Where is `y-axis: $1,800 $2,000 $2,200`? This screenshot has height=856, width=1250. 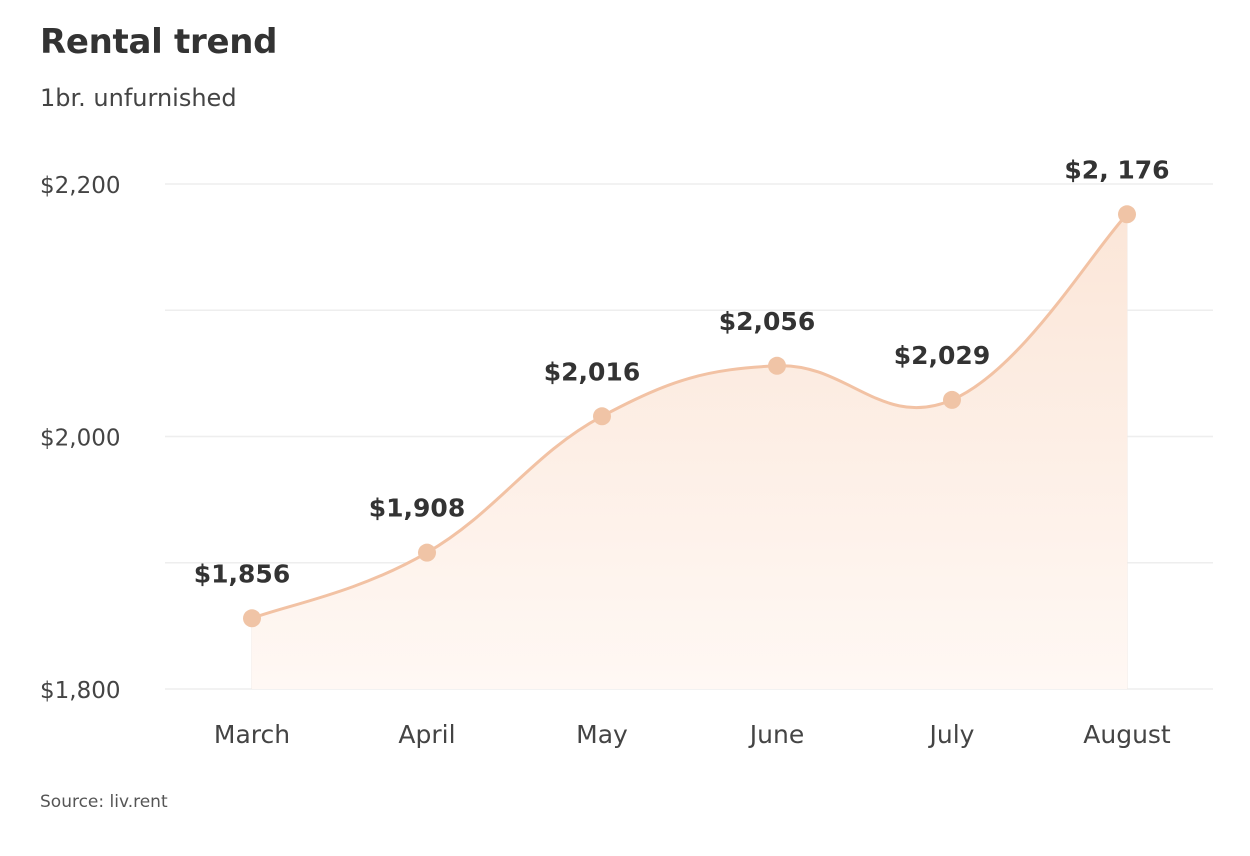
y-axis: $1,800 $2,000 $2,200 is located at coordinates (80, 438).